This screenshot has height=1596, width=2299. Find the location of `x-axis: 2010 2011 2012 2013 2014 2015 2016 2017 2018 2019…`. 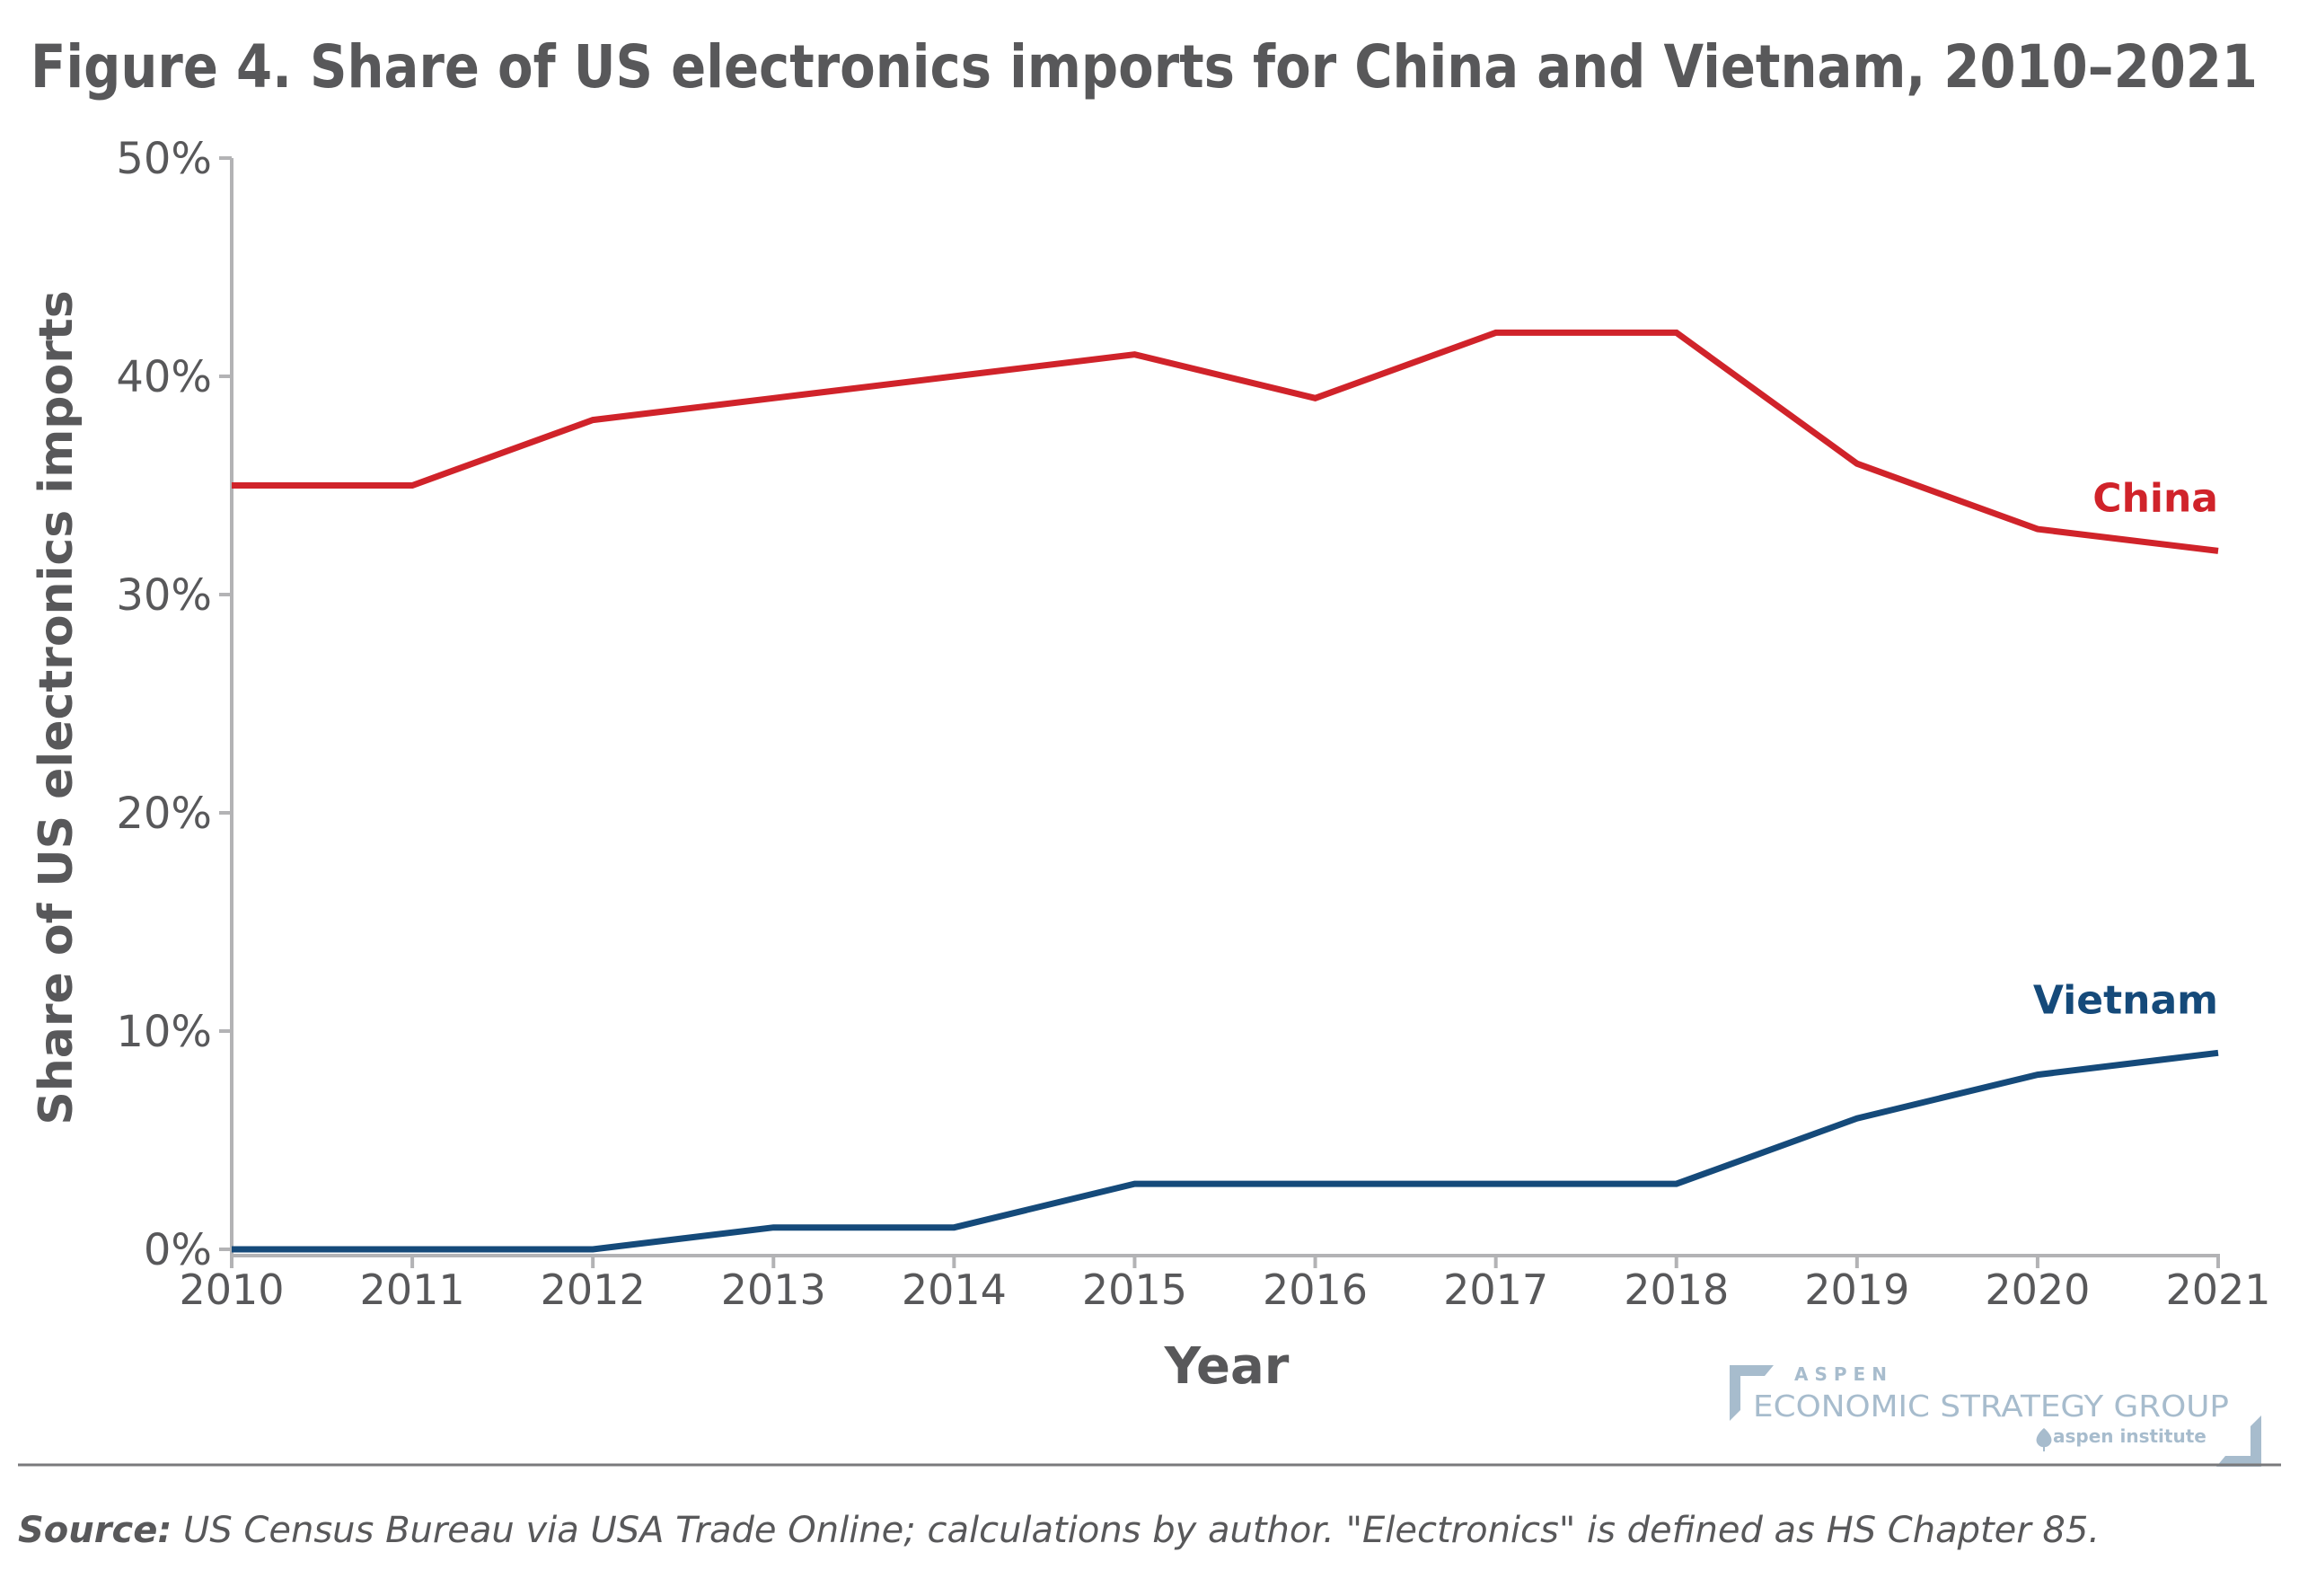

x-axis: 2010 2011 2012 2013 2014 2015 2016 2017 2018 2019… is located at coordinates (1225, 1284).